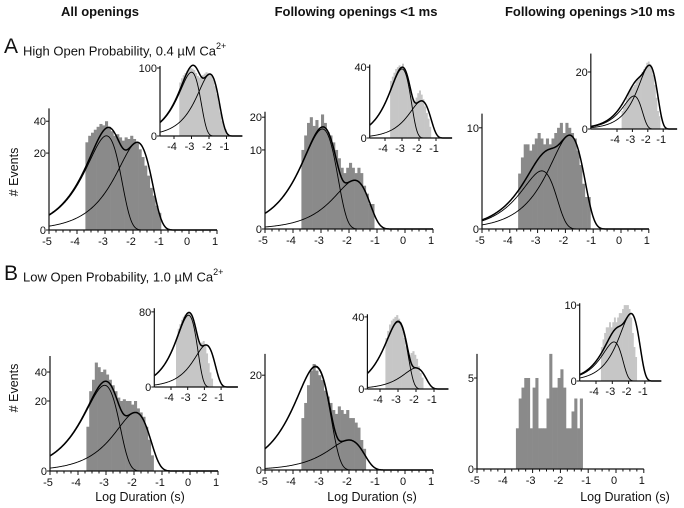 This screenshot has height=508, width=684. I want to click on x-tick-label: -5, so click(480, 241).